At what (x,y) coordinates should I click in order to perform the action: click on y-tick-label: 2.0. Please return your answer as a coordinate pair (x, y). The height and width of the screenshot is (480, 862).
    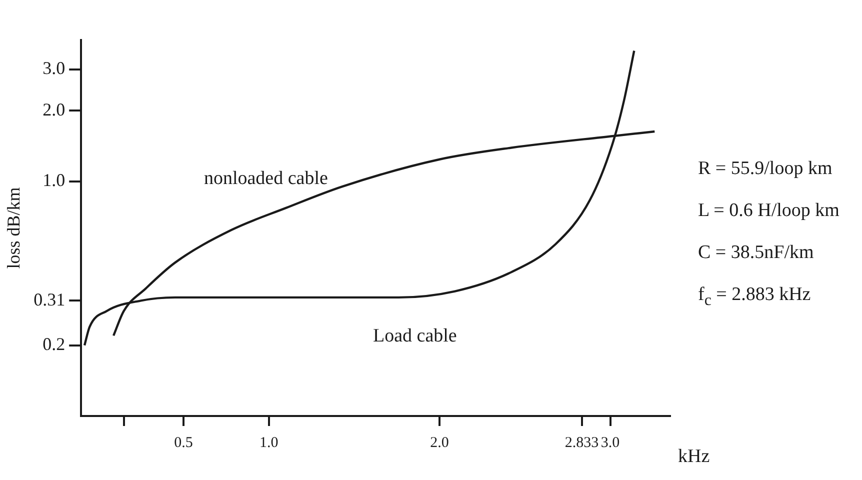
    Looking at the image, I should click on (54, 109).